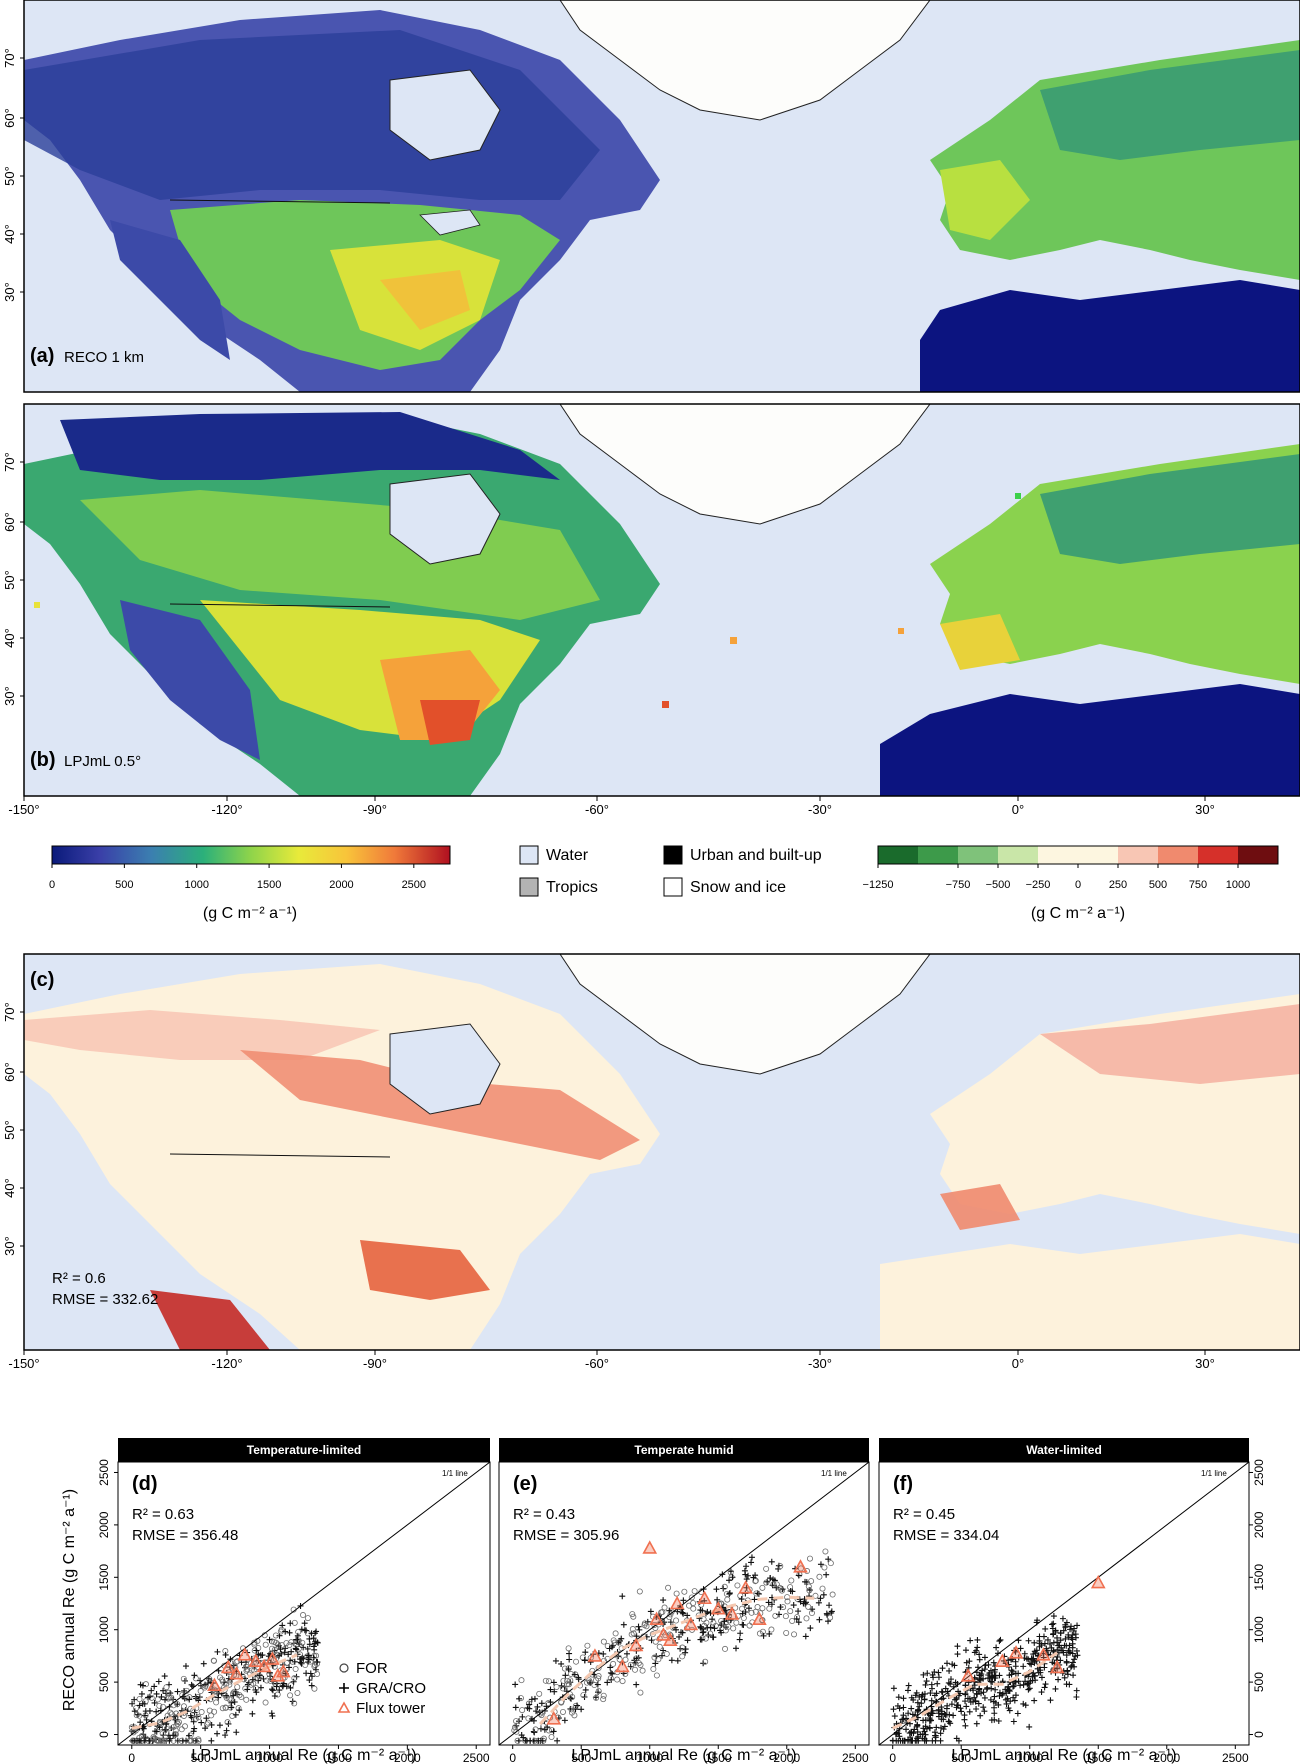 The width and height of the screenshot is (1300, 1764). What do you see at coordinates (9, 1130) in the screenshot?
I see `lat-tick-label: 50°` at bounding box center [9, 1130].